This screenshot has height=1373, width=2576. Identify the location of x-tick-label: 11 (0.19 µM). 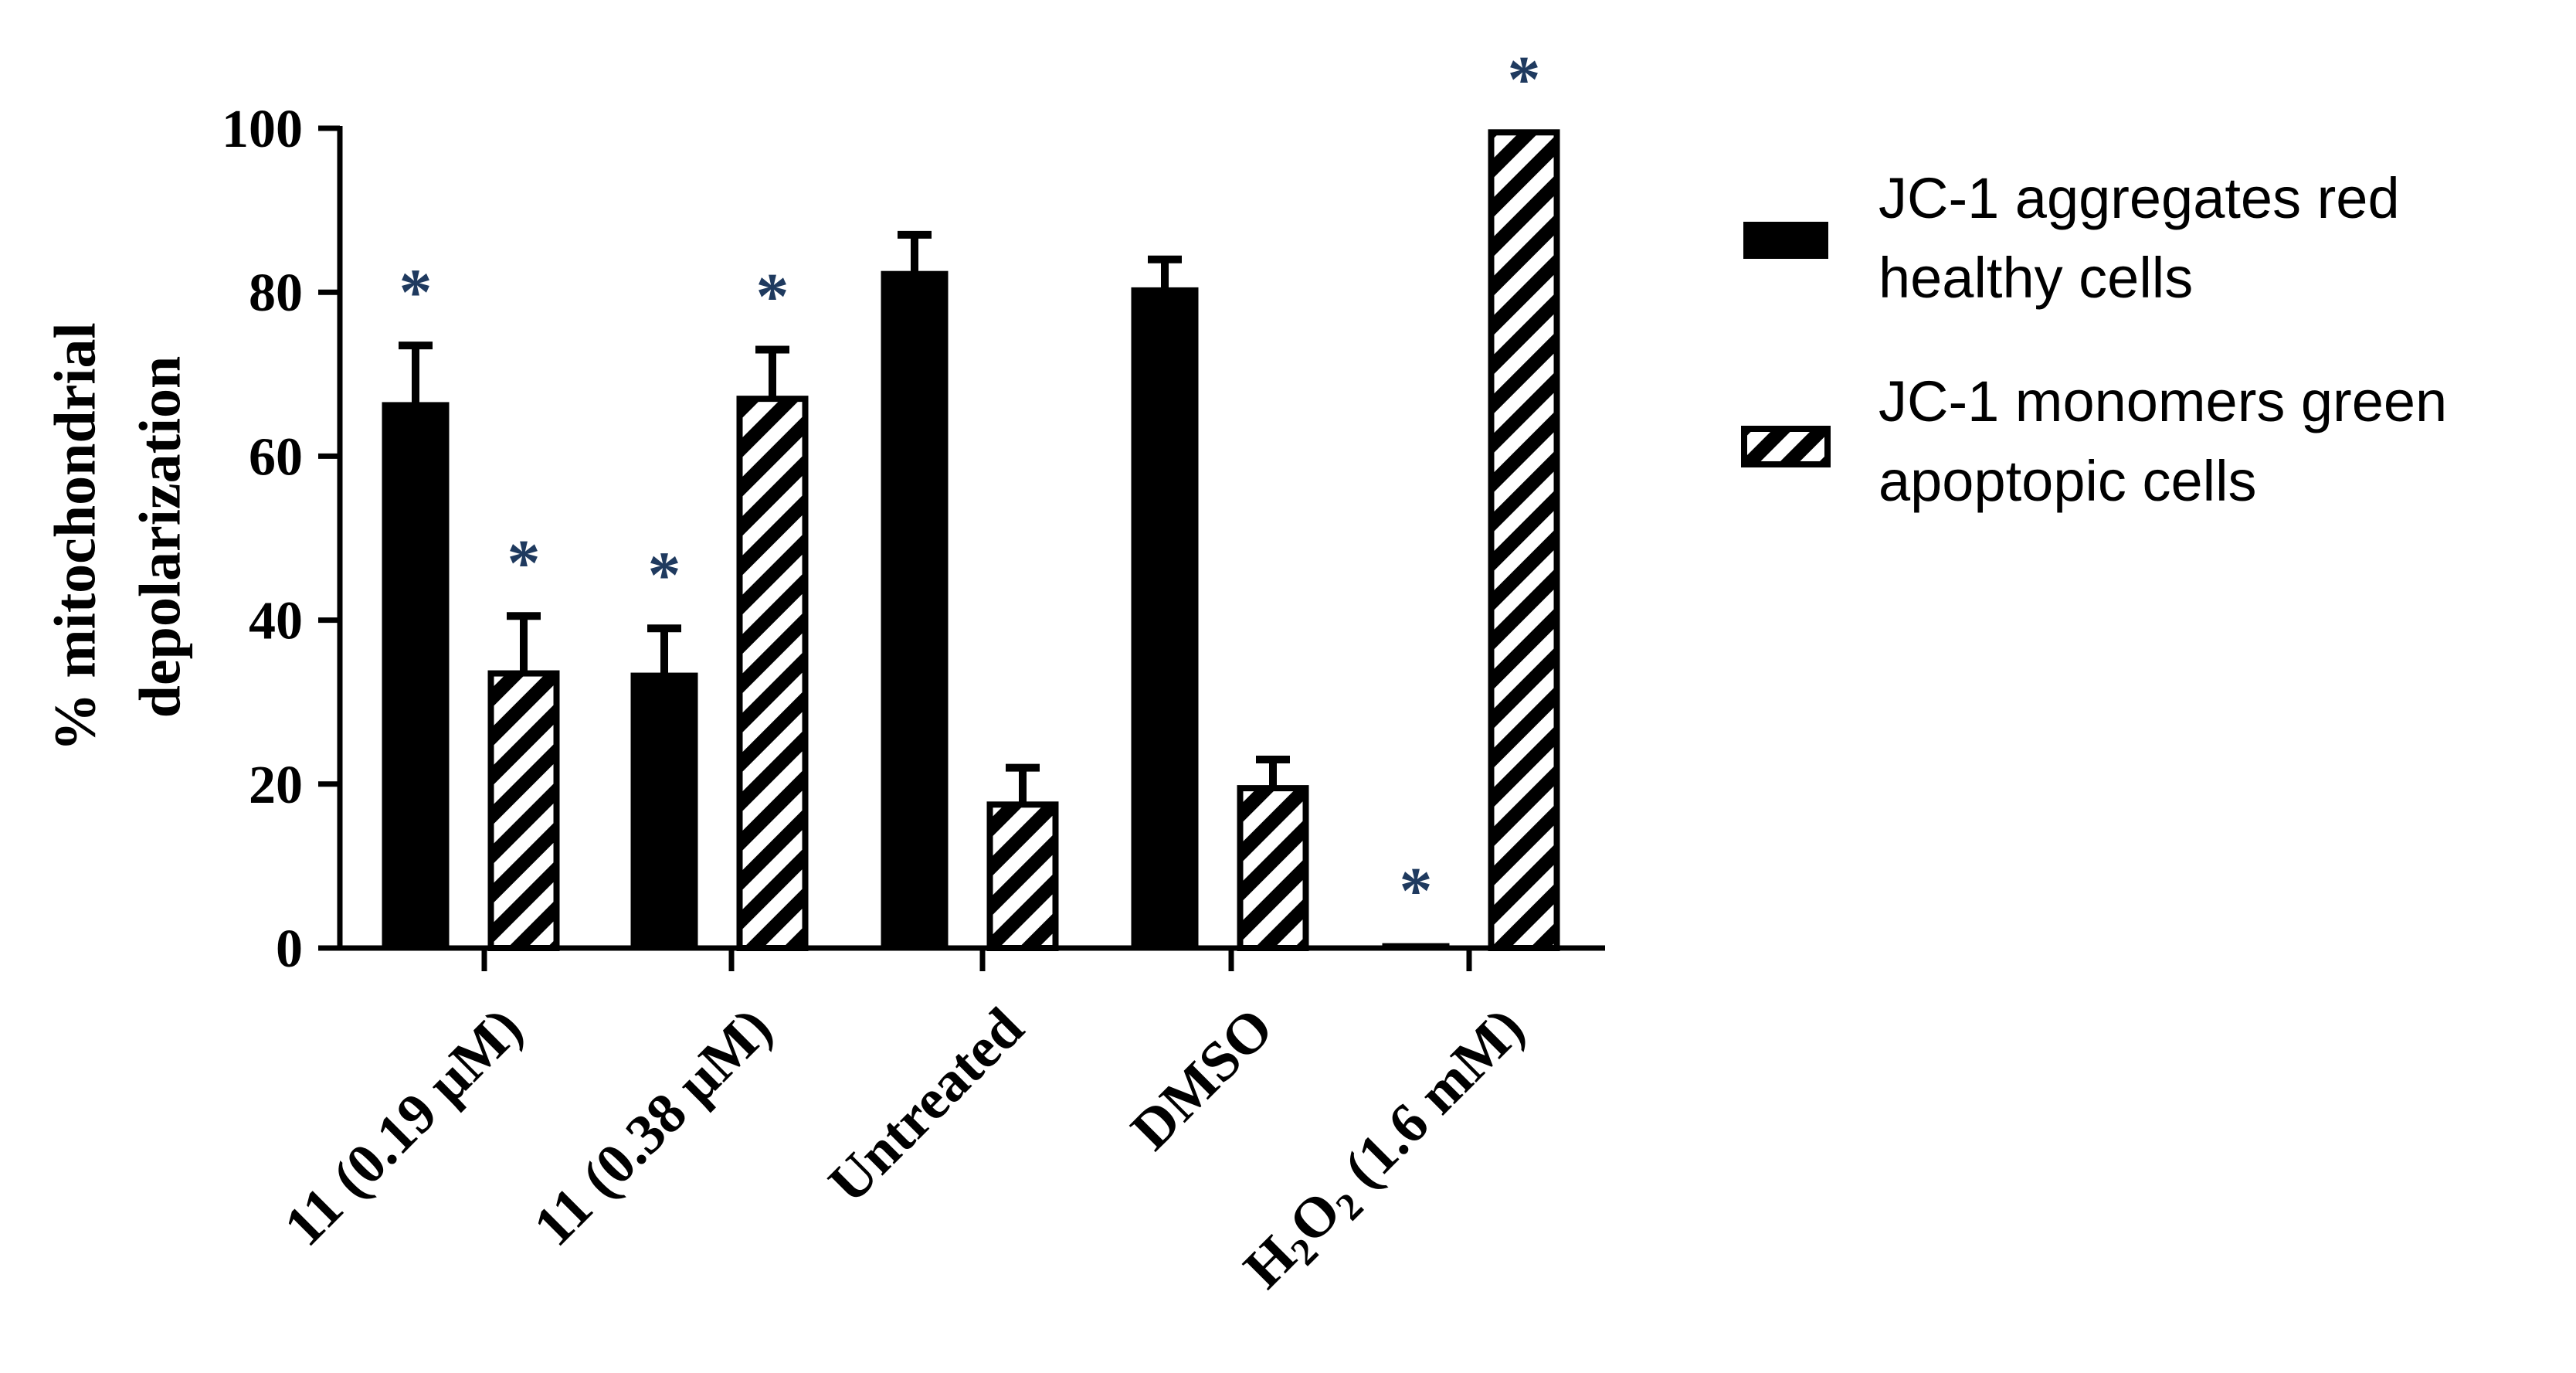
(403, 1127).